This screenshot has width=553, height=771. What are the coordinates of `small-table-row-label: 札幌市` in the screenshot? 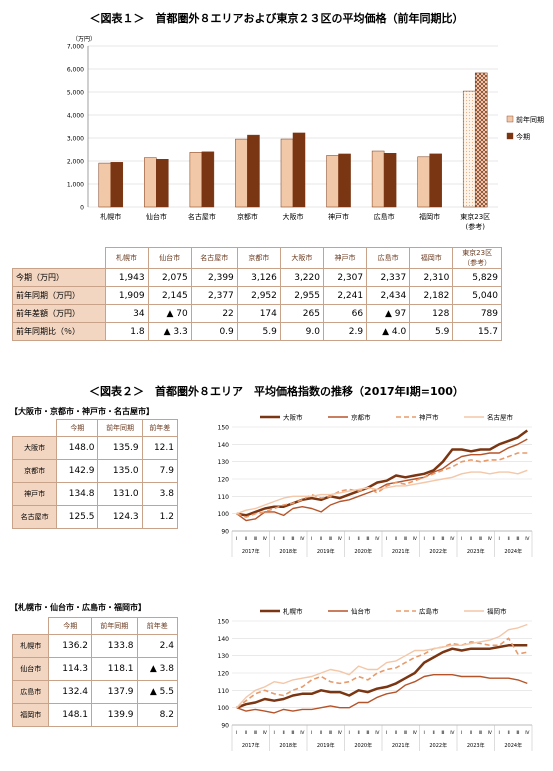 It's located at (30, 646).